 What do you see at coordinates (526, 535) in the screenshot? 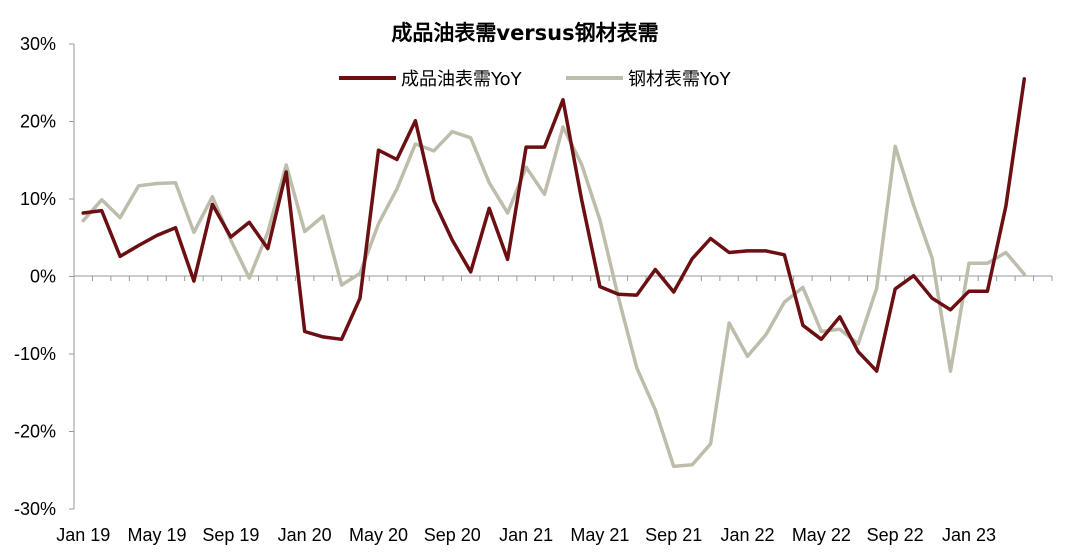
I see `x-tick-label: Jan 21` at bounding box center [526, 535].